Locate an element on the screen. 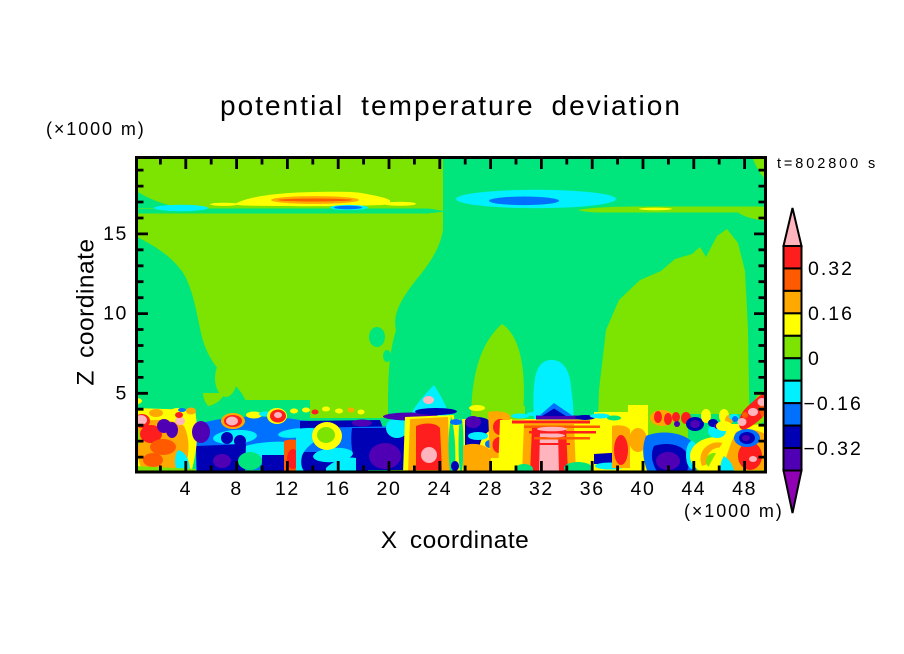 This screenshot has width=904, height=654. svg-text: 0 is located at coordinates (814, 359).